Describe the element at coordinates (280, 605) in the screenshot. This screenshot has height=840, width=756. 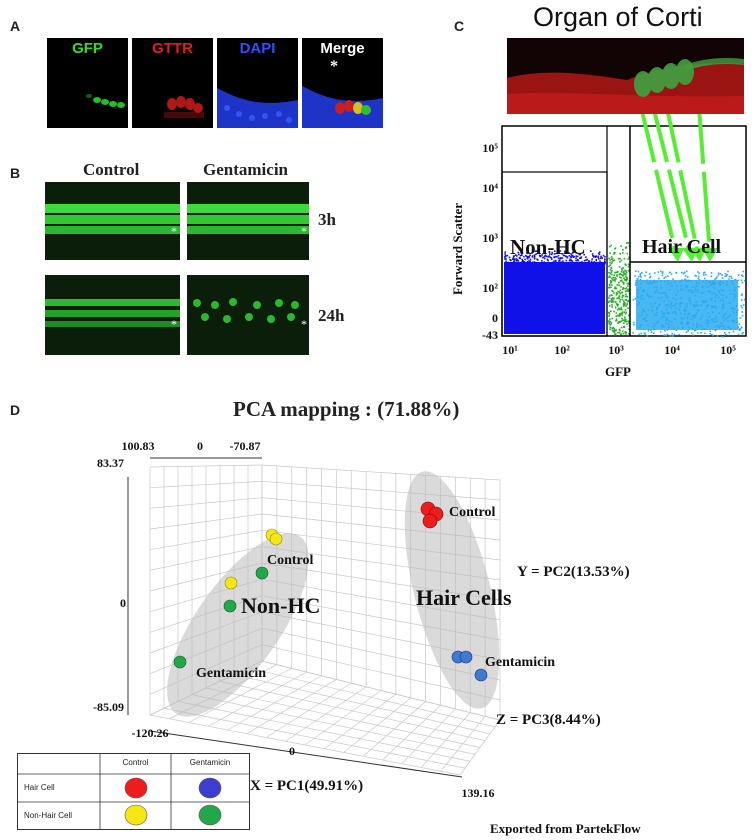
I see `cluster-label-non-hc: Non-HC` at that location.